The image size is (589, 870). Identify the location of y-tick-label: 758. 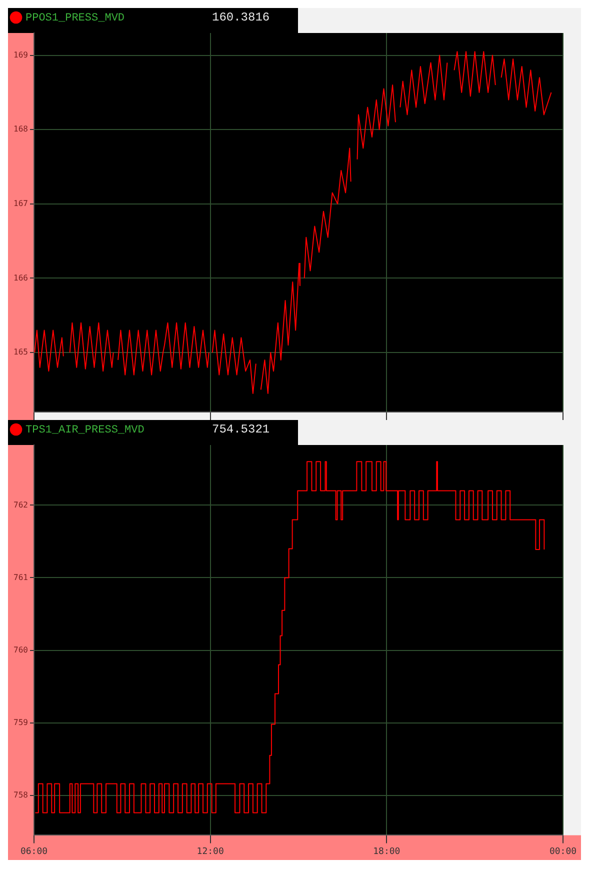
(21, 795).